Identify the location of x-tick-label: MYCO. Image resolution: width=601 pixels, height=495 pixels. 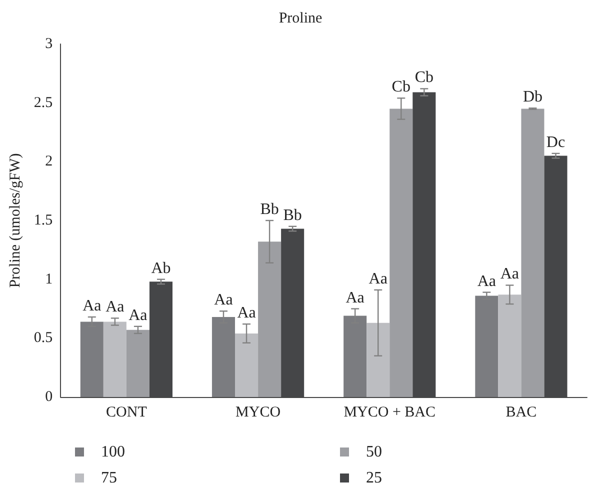
(258, 412).